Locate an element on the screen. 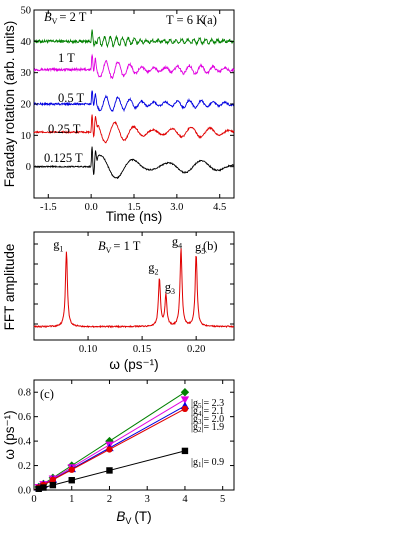  peak-label-g3: g3 is located at coordinates (170, 288).